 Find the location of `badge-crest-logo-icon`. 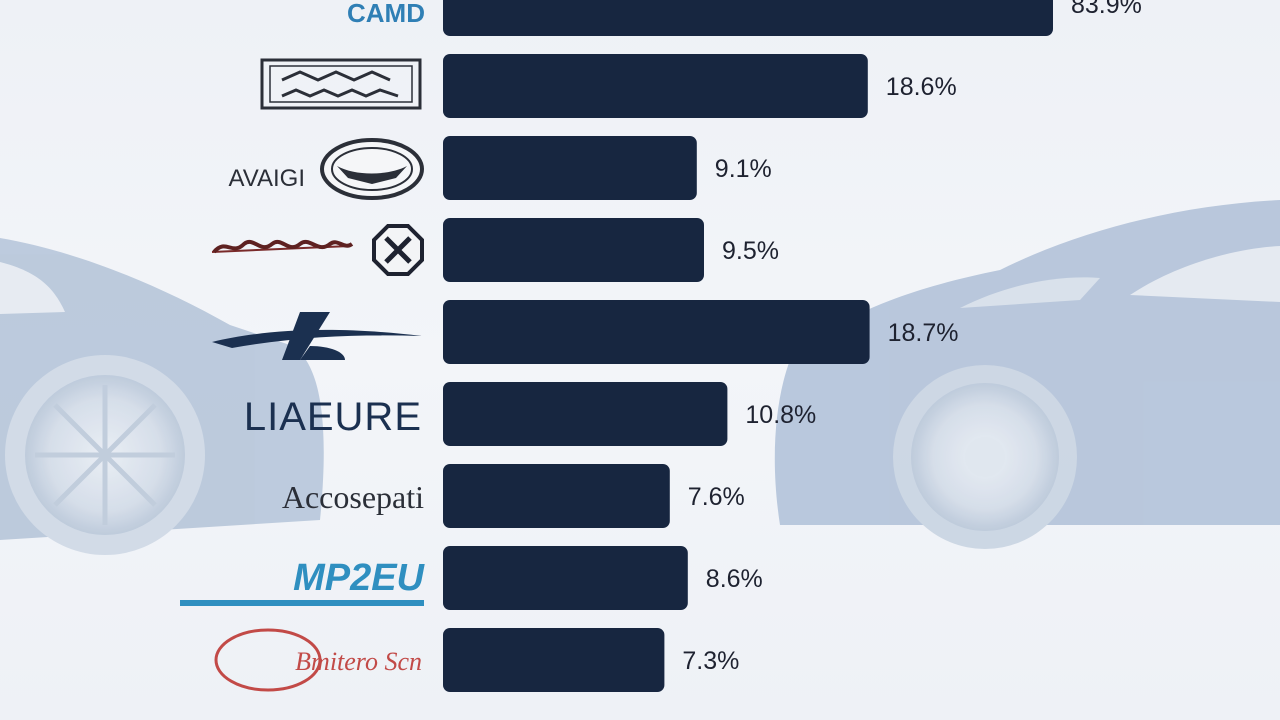

badge-crest-logo-icon is located at coordinates (341, 84).